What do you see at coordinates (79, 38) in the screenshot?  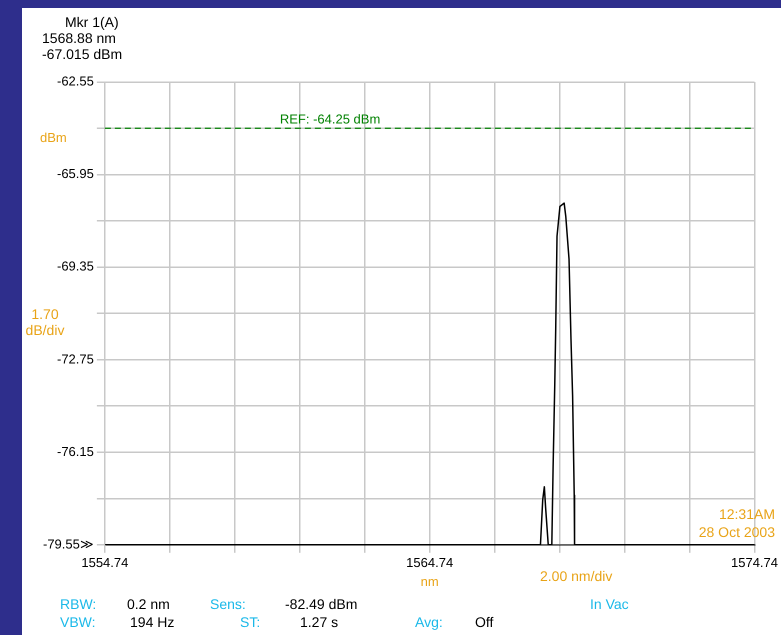 I see `text: 1568.88 nm` at bounding box center [79, 38].